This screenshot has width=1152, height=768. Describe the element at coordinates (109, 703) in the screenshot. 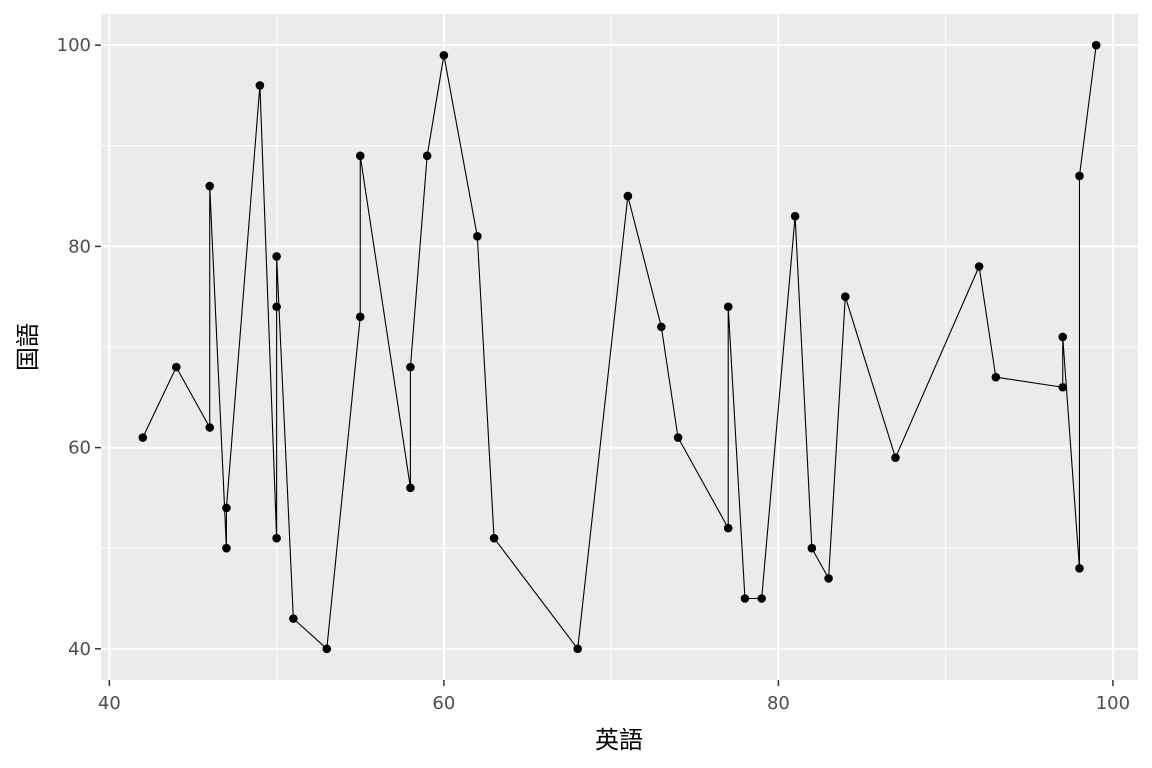

I see `x-tick-label: 40` at that location.